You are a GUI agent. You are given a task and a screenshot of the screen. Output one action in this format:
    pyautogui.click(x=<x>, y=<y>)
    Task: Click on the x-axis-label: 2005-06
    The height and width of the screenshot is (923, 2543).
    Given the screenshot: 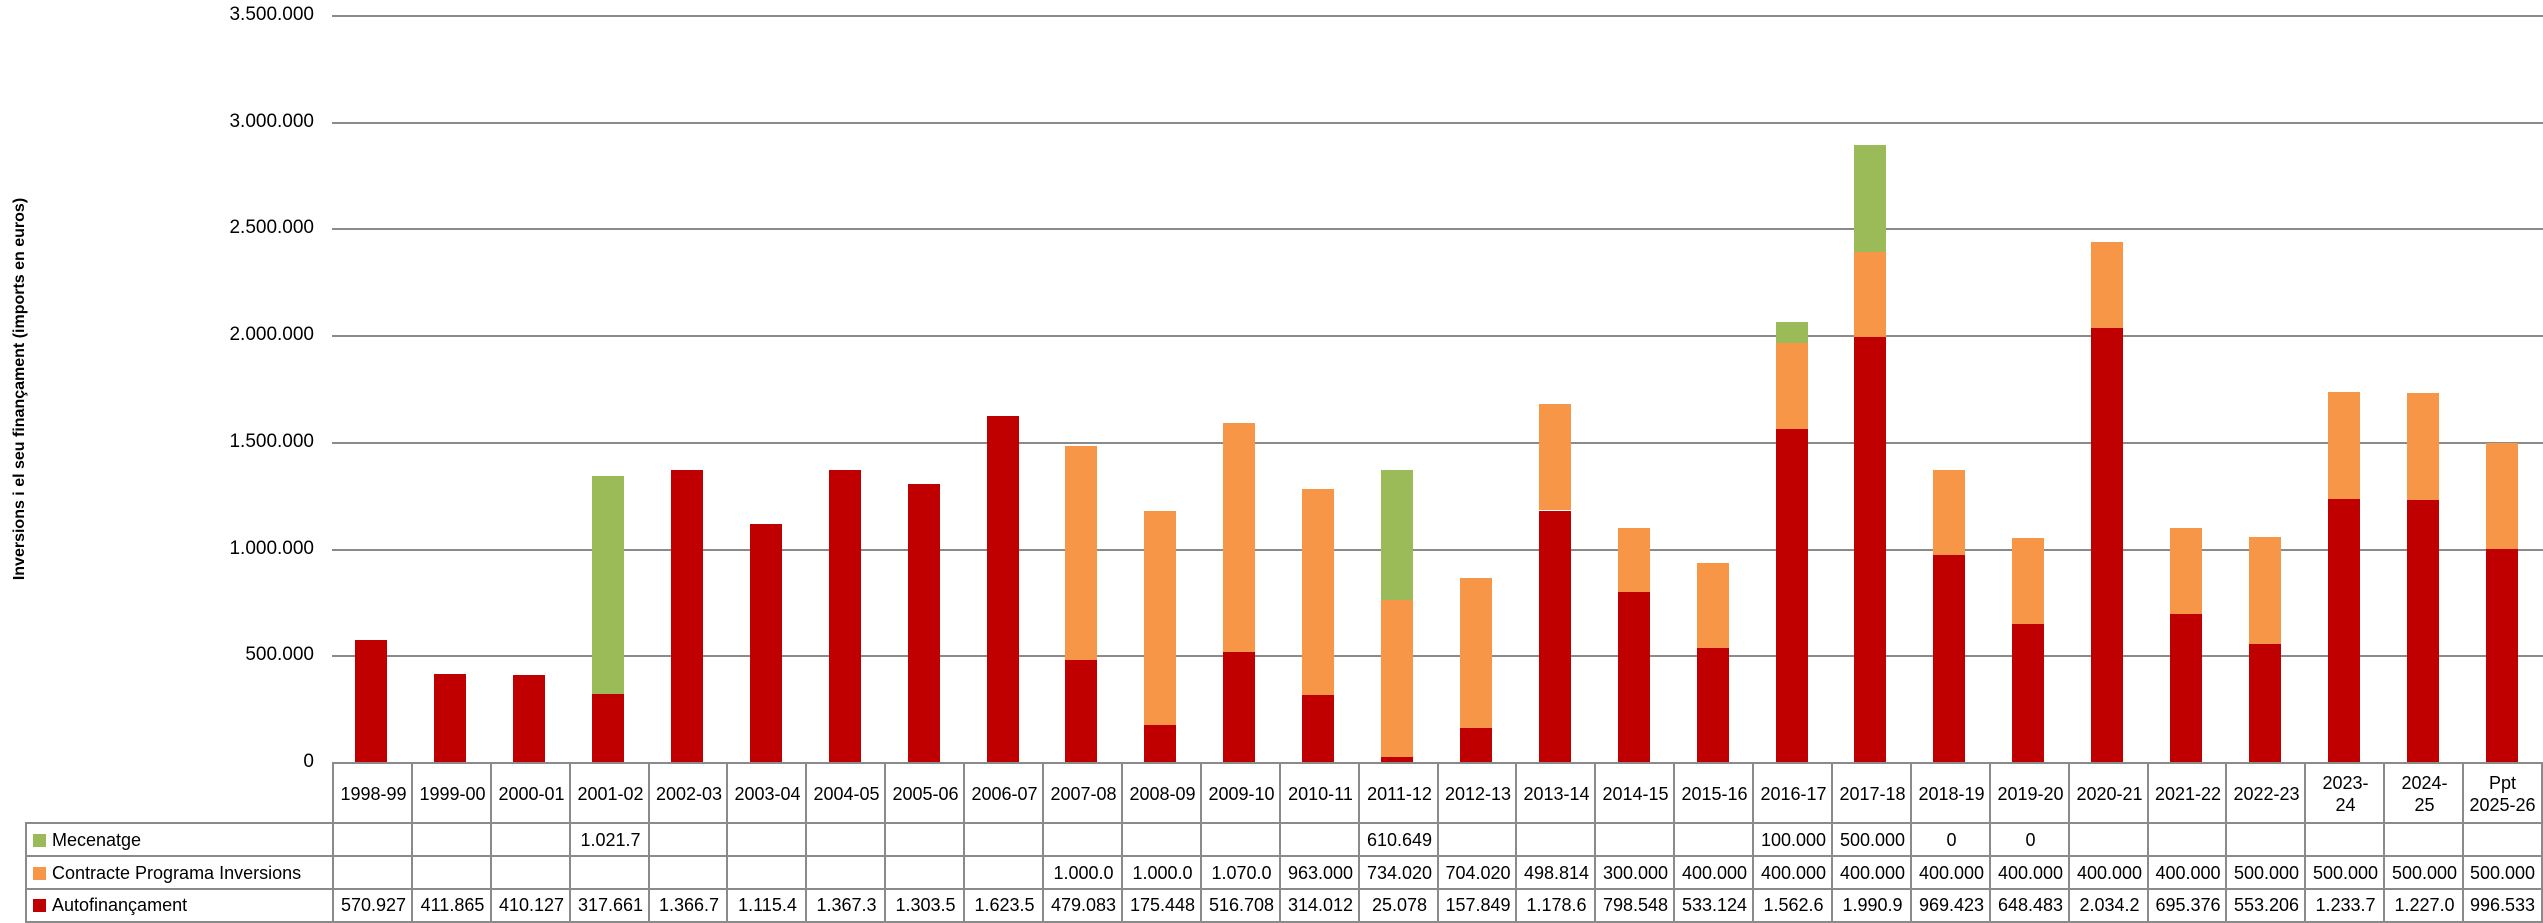 What is the action you would take?
    pyautogui.click(x=924, y=793)
    